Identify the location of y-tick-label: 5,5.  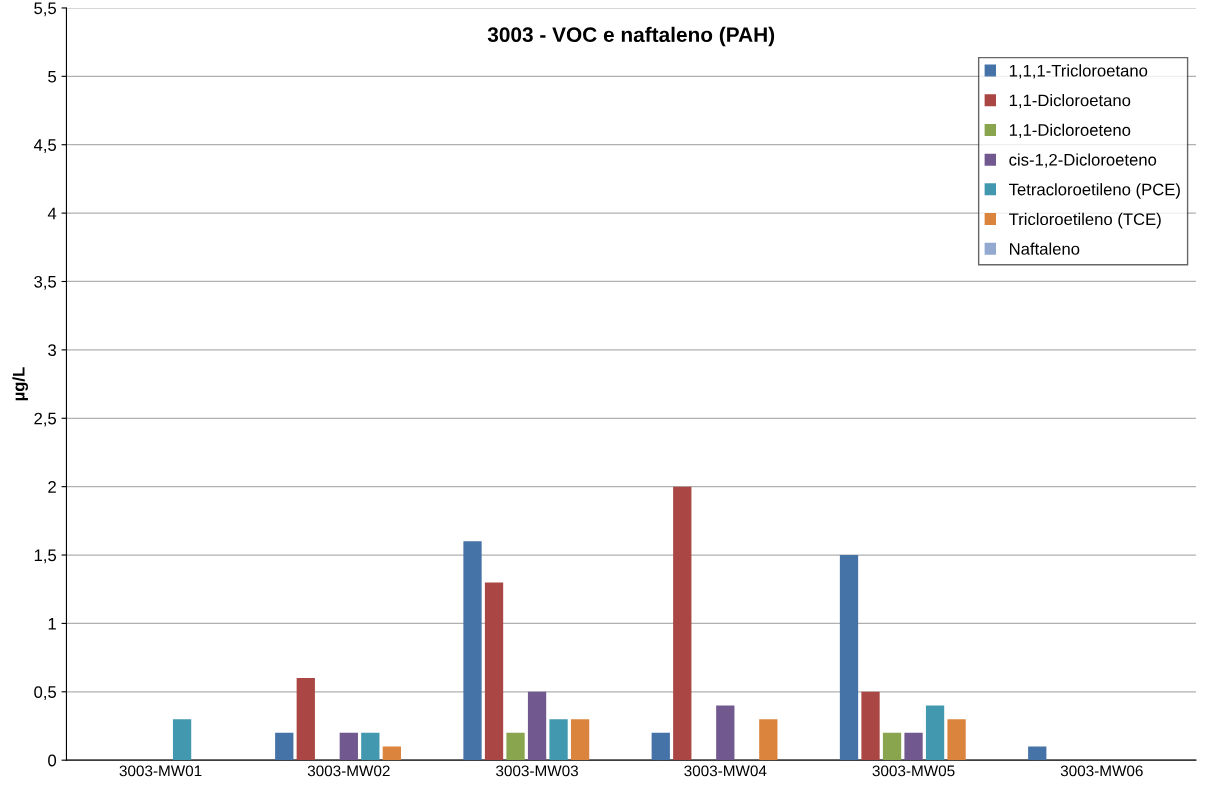
(45, 9).